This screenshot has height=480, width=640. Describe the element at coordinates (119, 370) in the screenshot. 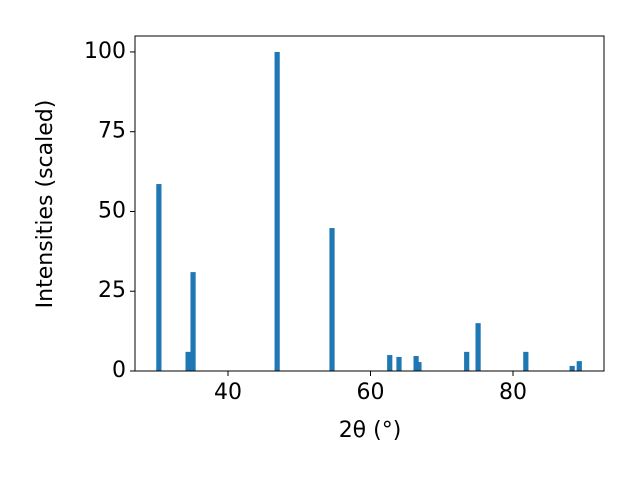

I see `y-tick-label: 0` at that location.